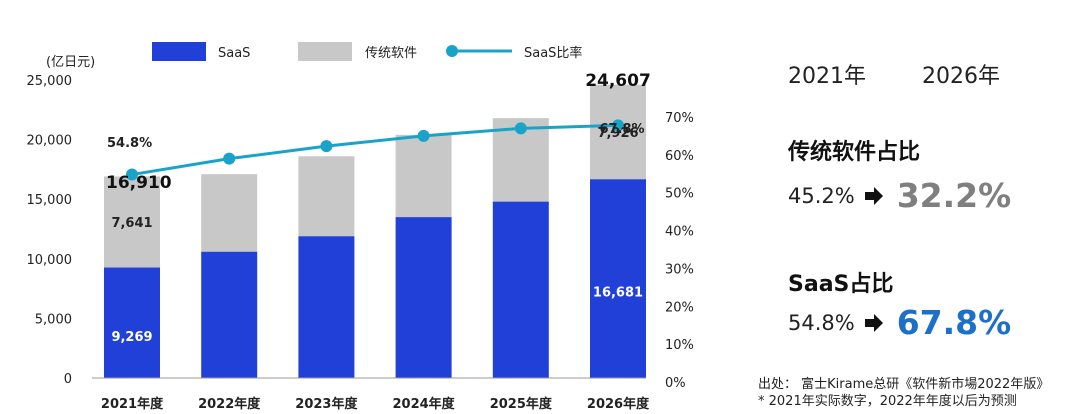 The image size is (1080, 414). What do you see at coordinates (521, 404) in the screenshot?
I see `x-tick-label: 2025年度` at bounding box center [521, 404].